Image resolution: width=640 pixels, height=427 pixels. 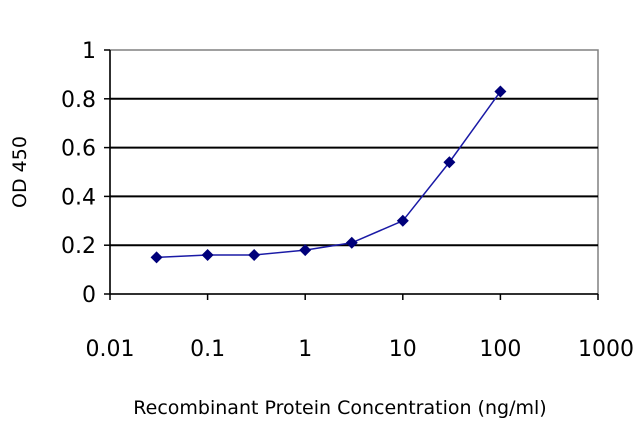 What do you see at coordinates (89, 295) in the screenshot?
I see `y-tick-label: 0` at bounding box center [89, 295].